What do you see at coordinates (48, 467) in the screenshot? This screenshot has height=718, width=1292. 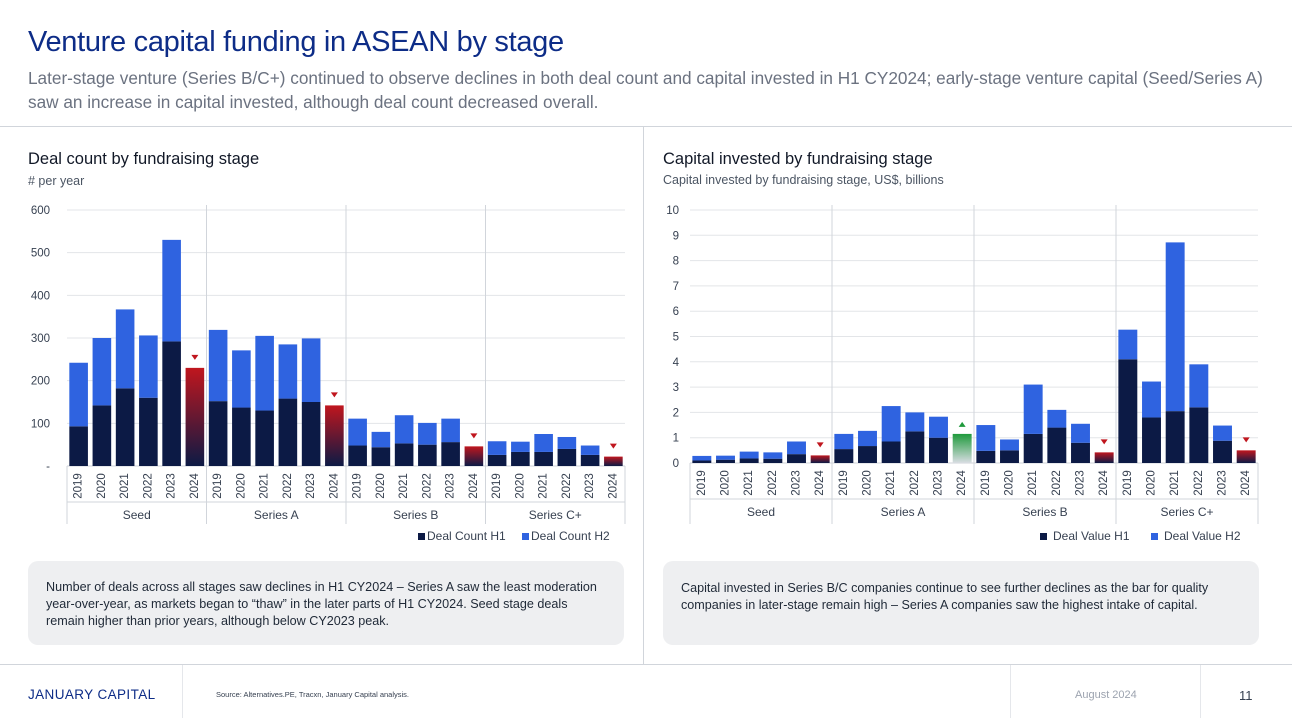 I see `y-tick-label: -` at bounding box center [48, 467].